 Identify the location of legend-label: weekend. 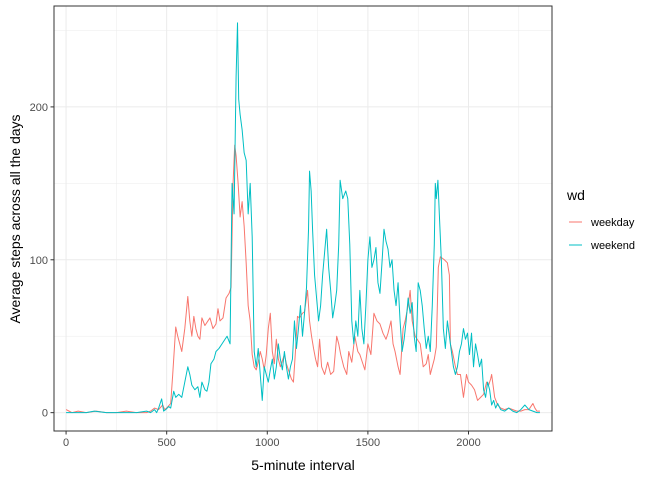
(612, 246).